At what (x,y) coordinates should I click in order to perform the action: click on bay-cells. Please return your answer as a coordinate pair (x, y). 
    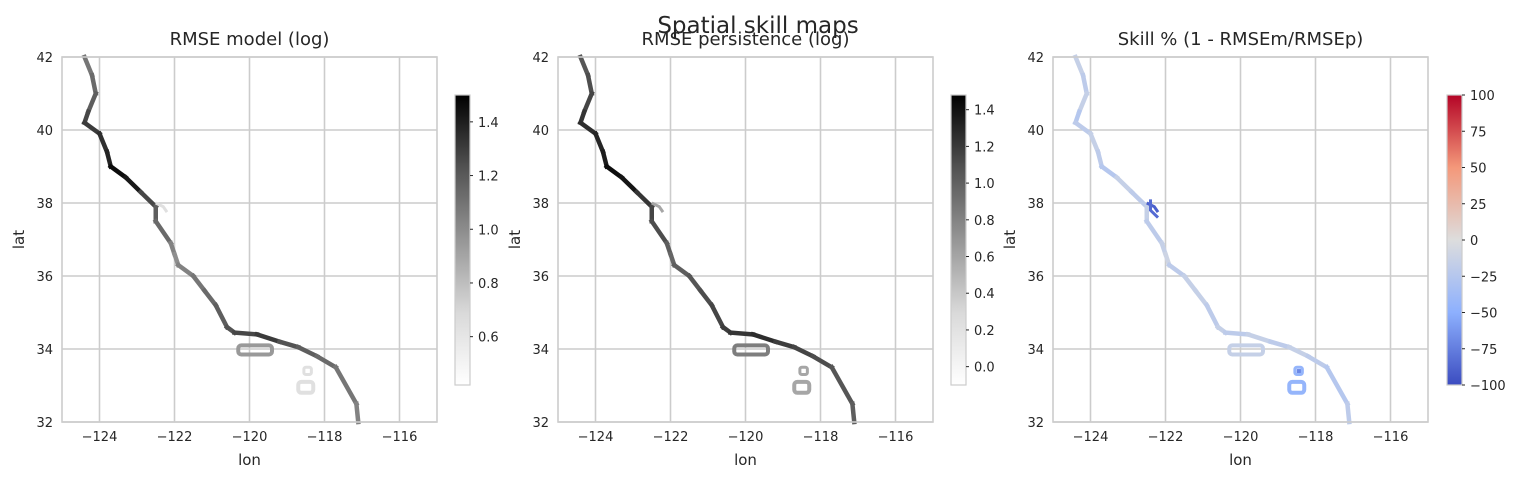
    Looking at the image, I should click on (162, 207).